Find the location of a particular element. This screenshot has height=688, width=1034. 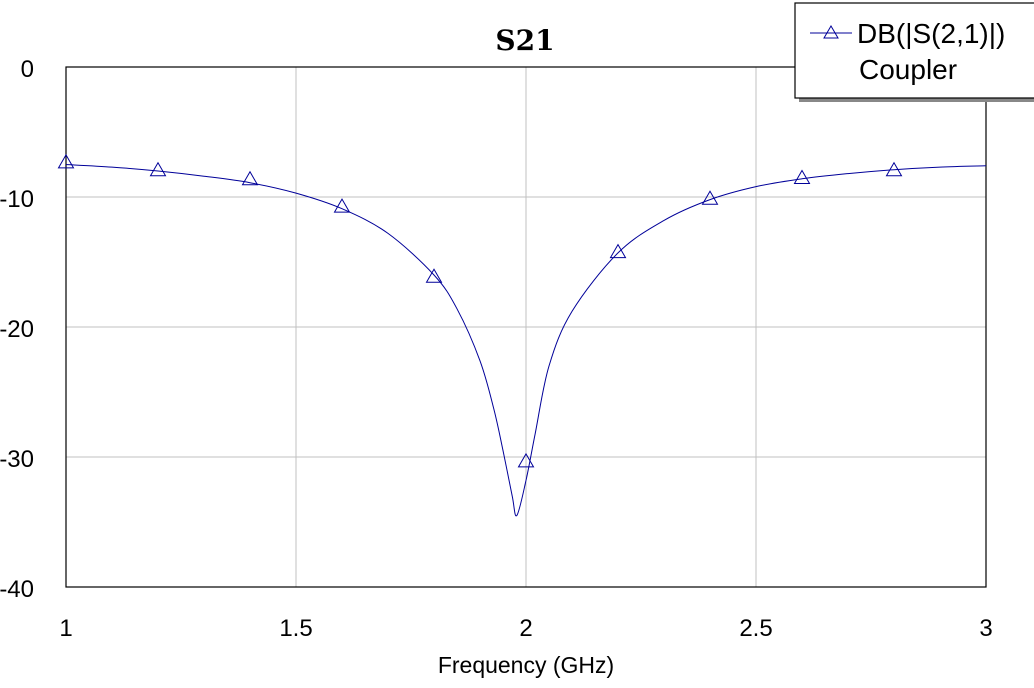

y-tick-label: -10 is located at coordinates (17, 199).